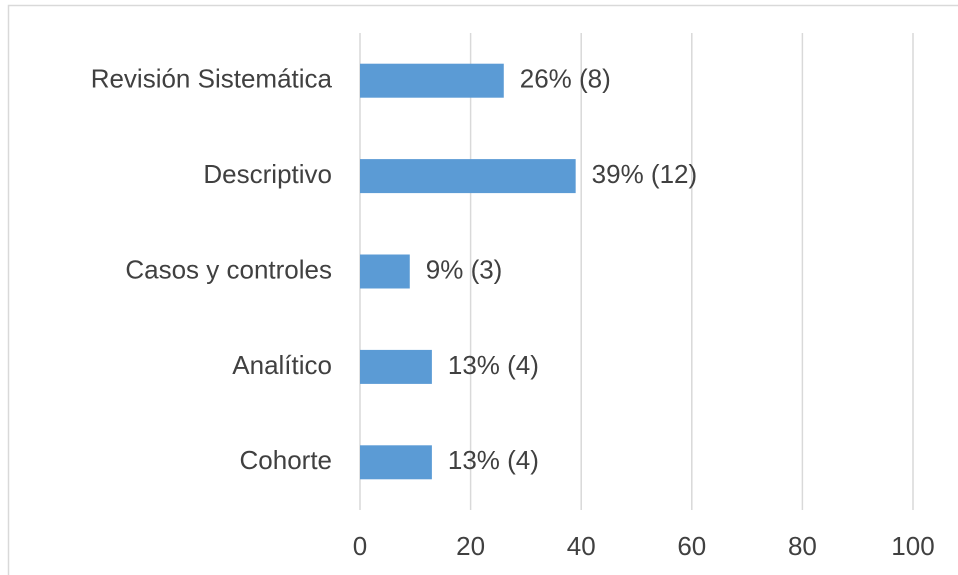 The height and width of the screenshot is (575, 958). Describe the element at coordinates (470, 546) in the screenshot. I see `x-tick-label: 20` at that location.